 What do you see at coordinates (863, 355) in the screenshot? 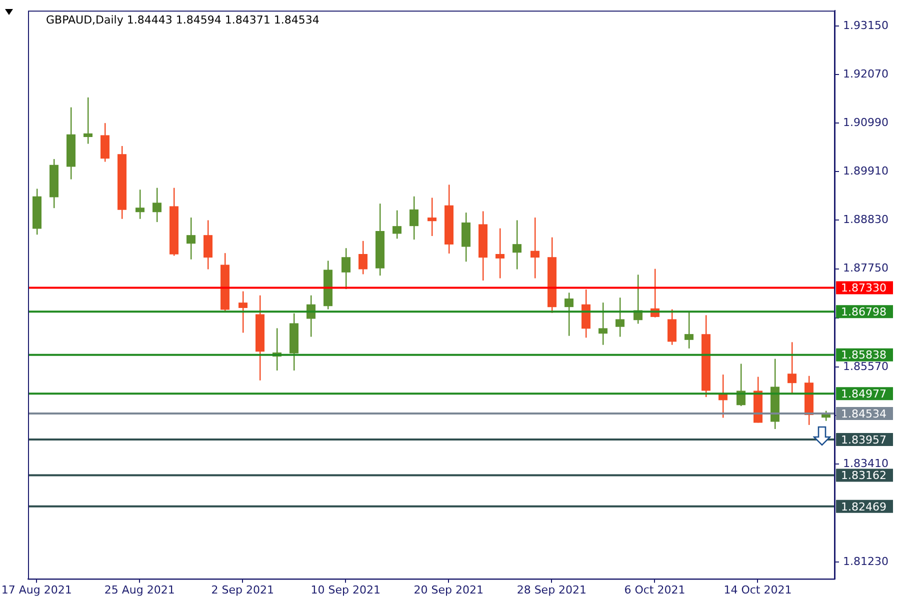
I see `ref-line-label: 1.85838` at bounding box center [863, 355].